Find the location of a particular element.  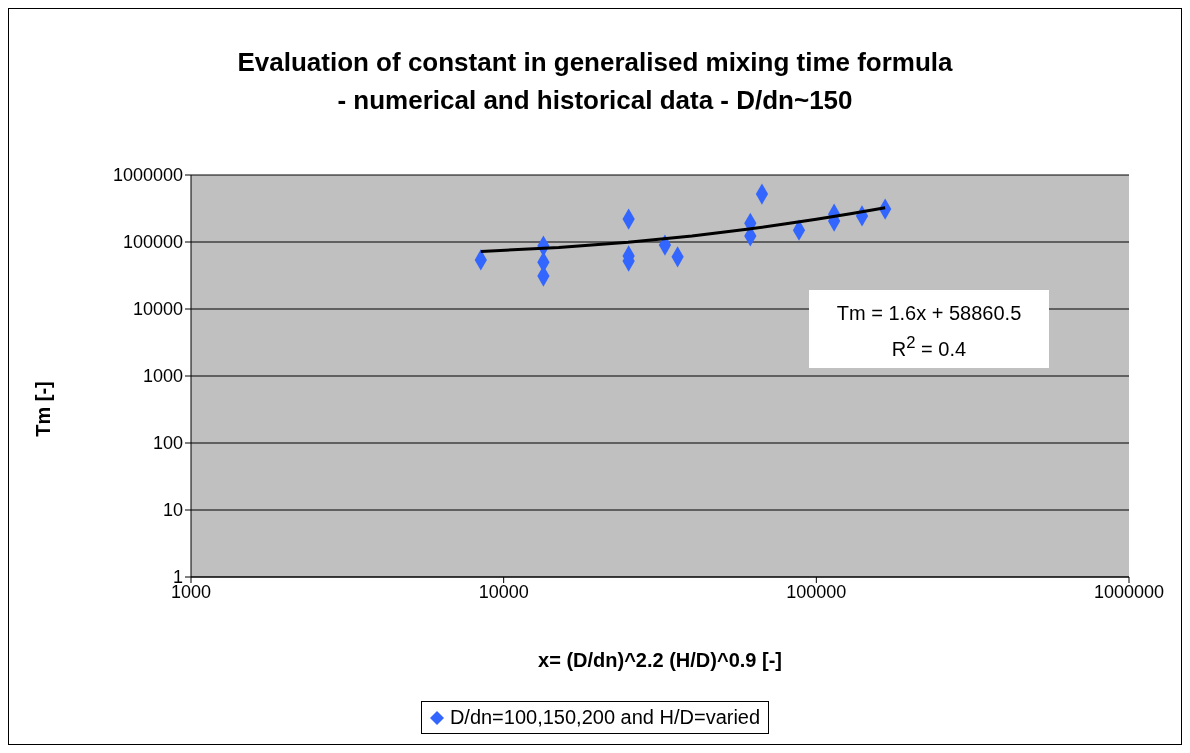

x-axis-title: x= (D/dn)^2.2 (H/D)^0.9 [-] is located at coordinates (660, 660).